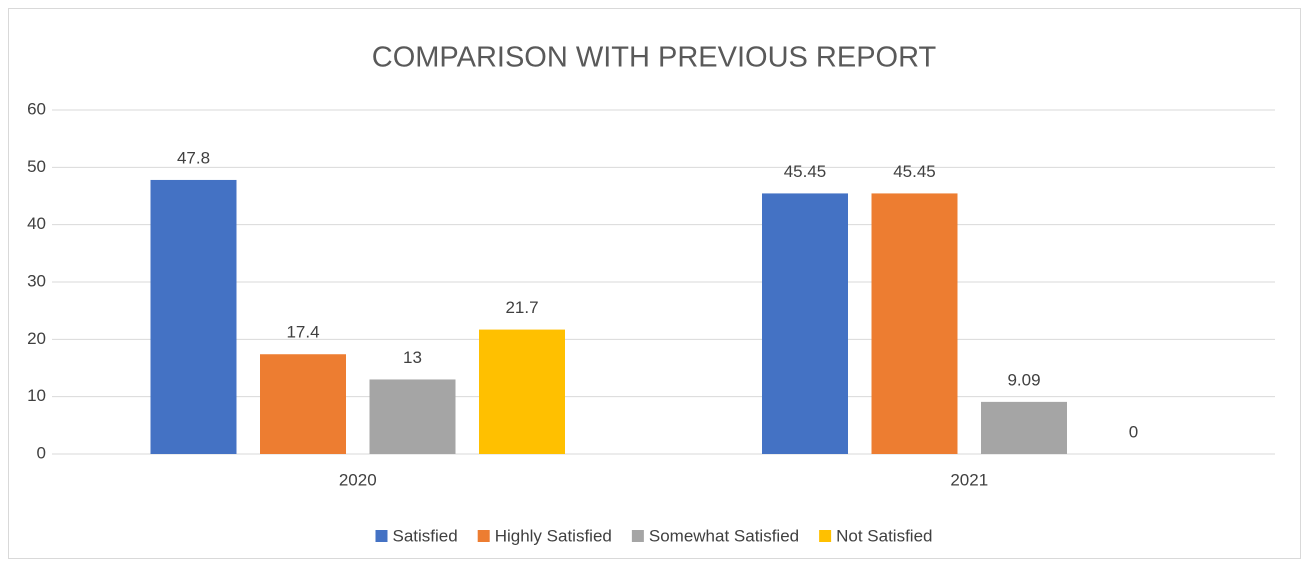  Describe the element at coordinates (654, 58) in the screenshot. I see `chart-title: COMPARISON WITH PREVIOUS REPORT` at that location.